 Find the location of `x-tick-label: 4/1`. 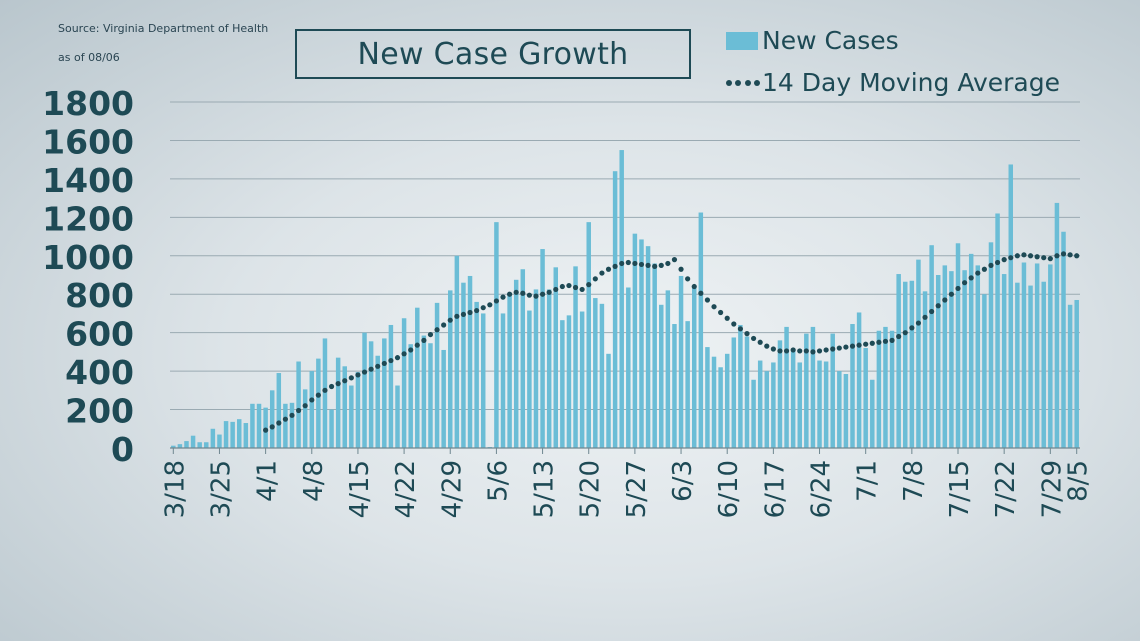

x-tick-label: 4/1 is located at coordinates (268, 481).